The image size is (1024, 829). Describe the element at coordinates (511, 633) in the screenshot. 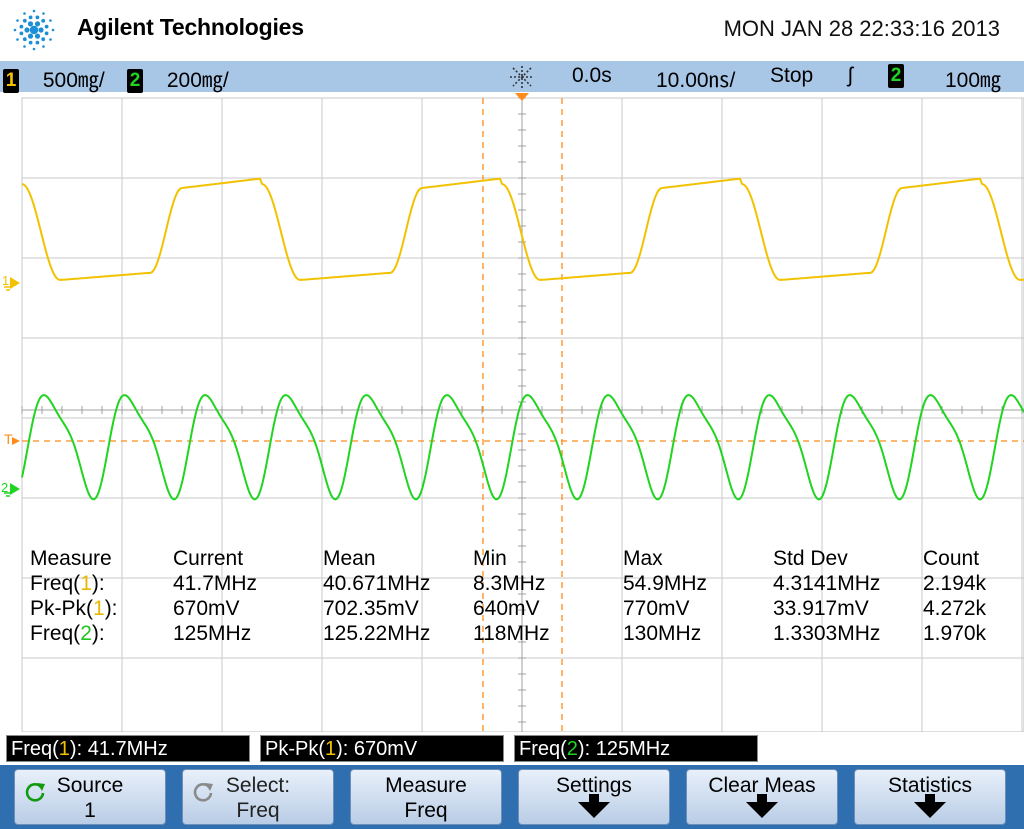

I see `measure-value: 118MHz` at that location.